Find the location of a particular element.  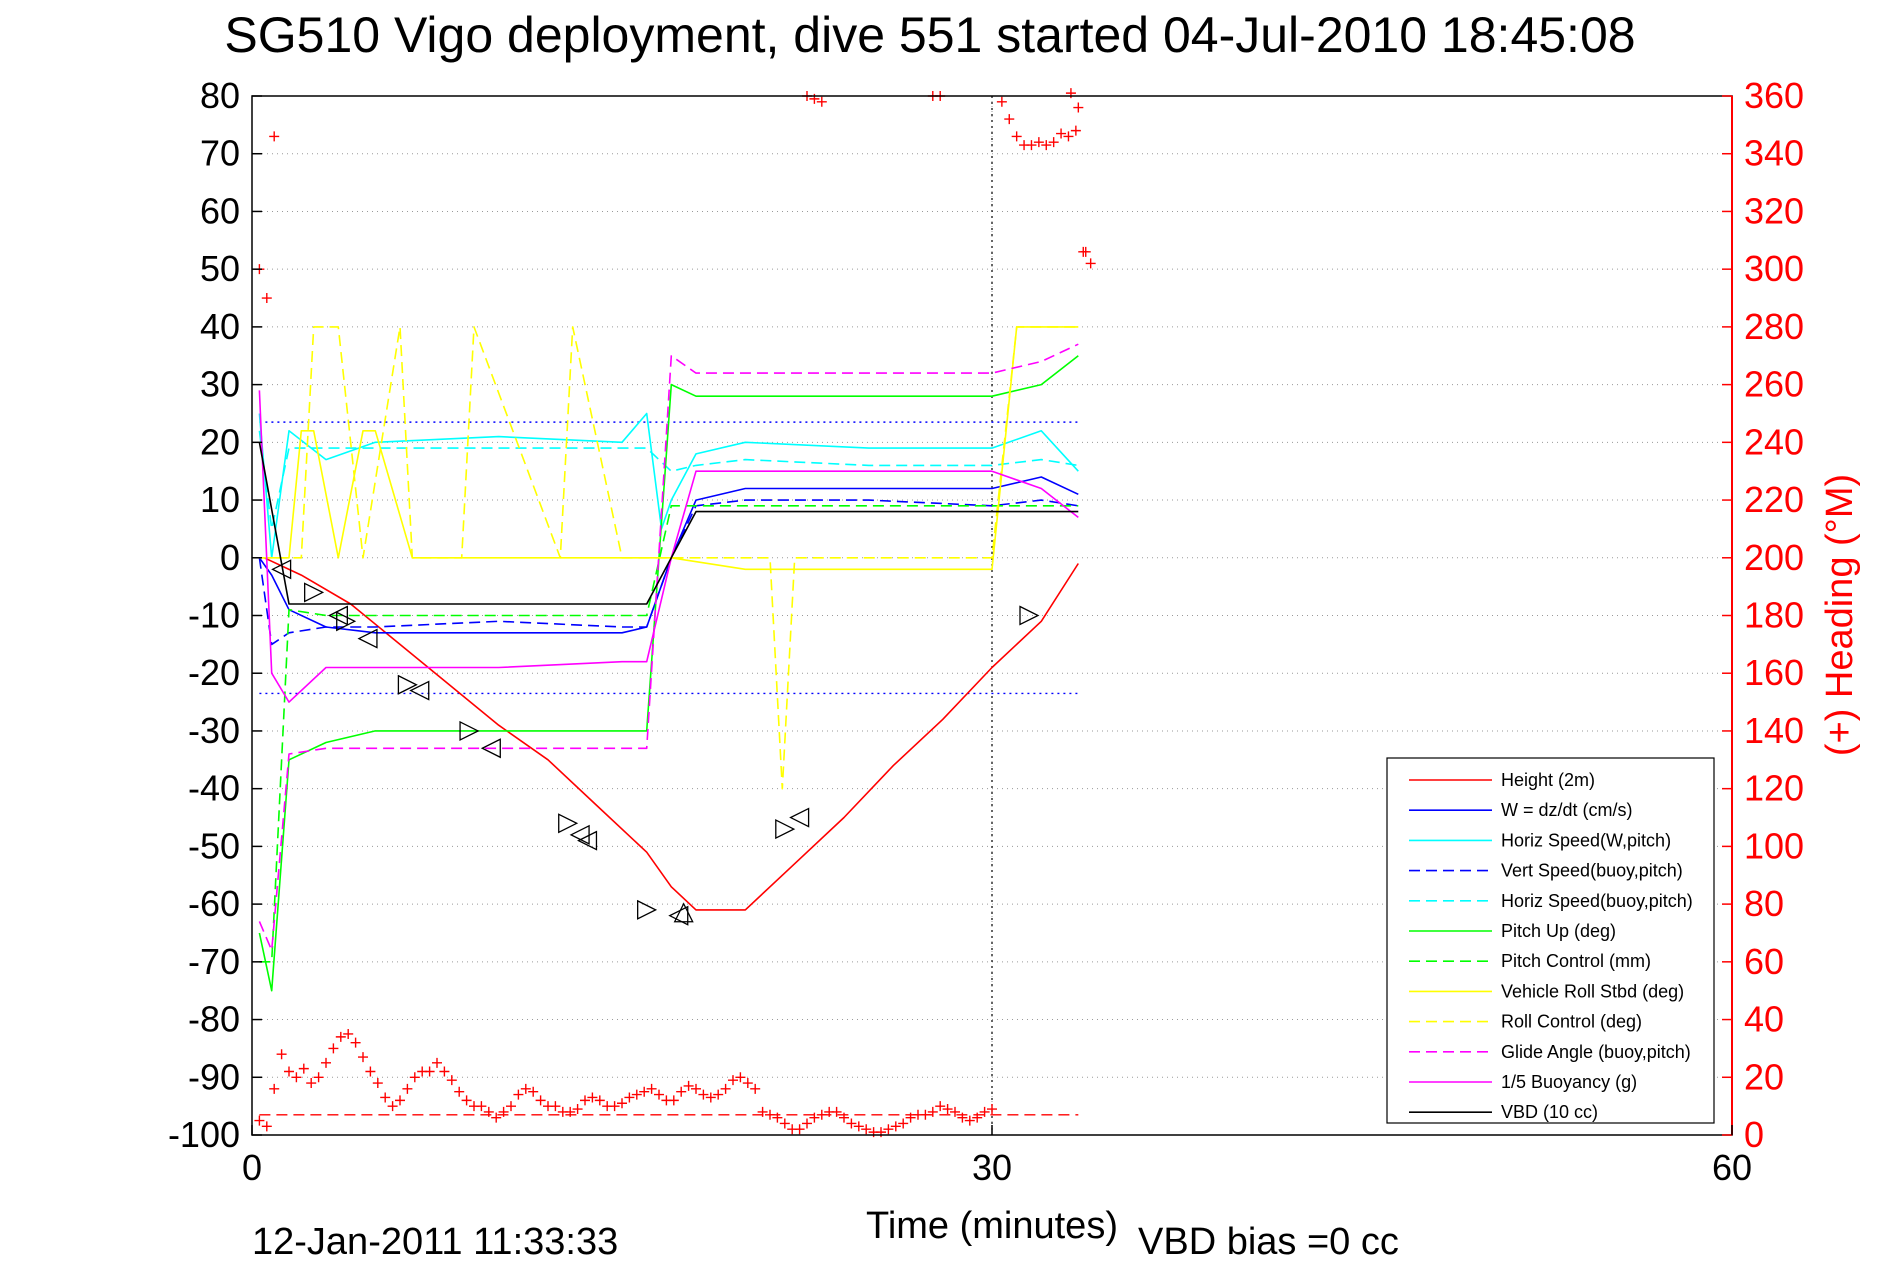

left-tick-label: -100 is located at coordinates (204, 1134).